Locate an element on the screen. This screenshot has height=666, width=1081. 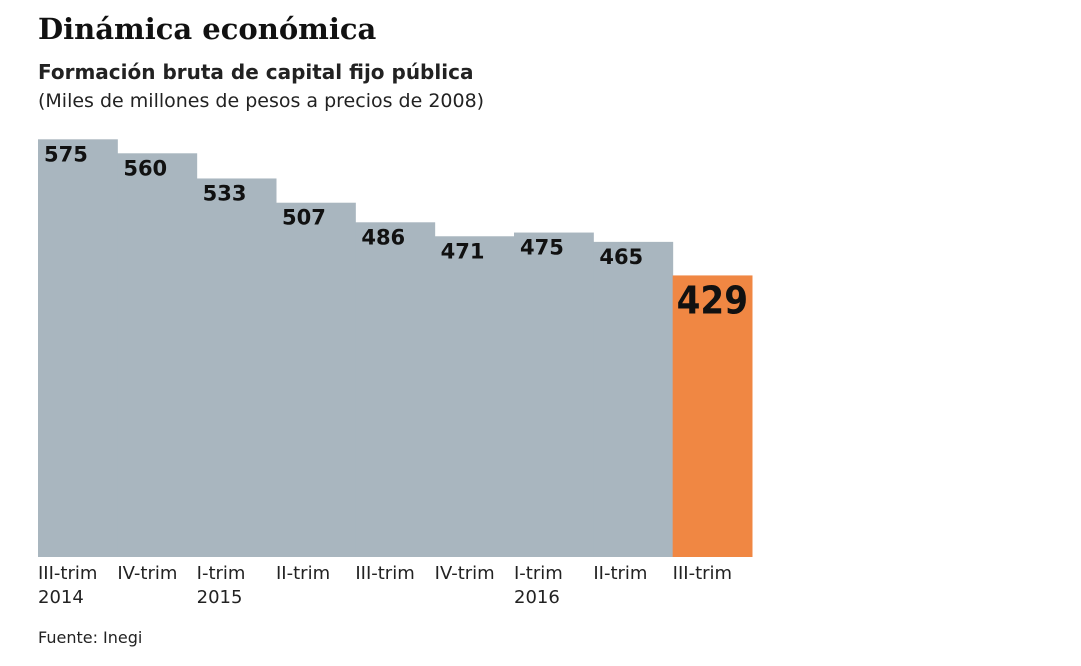
value-label: 465 is located at coordinates (621, 257).